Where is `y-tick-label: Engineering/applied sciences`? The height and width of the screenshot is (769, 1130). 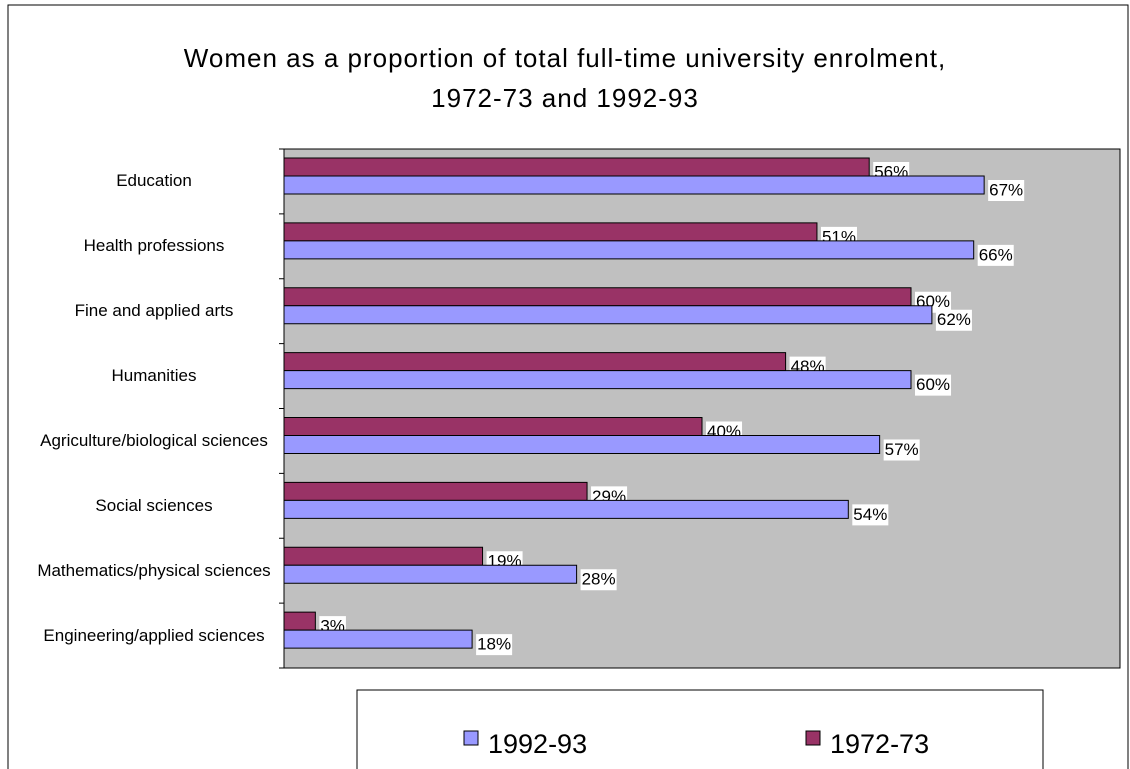 y-tick-label: Engineering/applied sciences is located at coordinates (154, 635).